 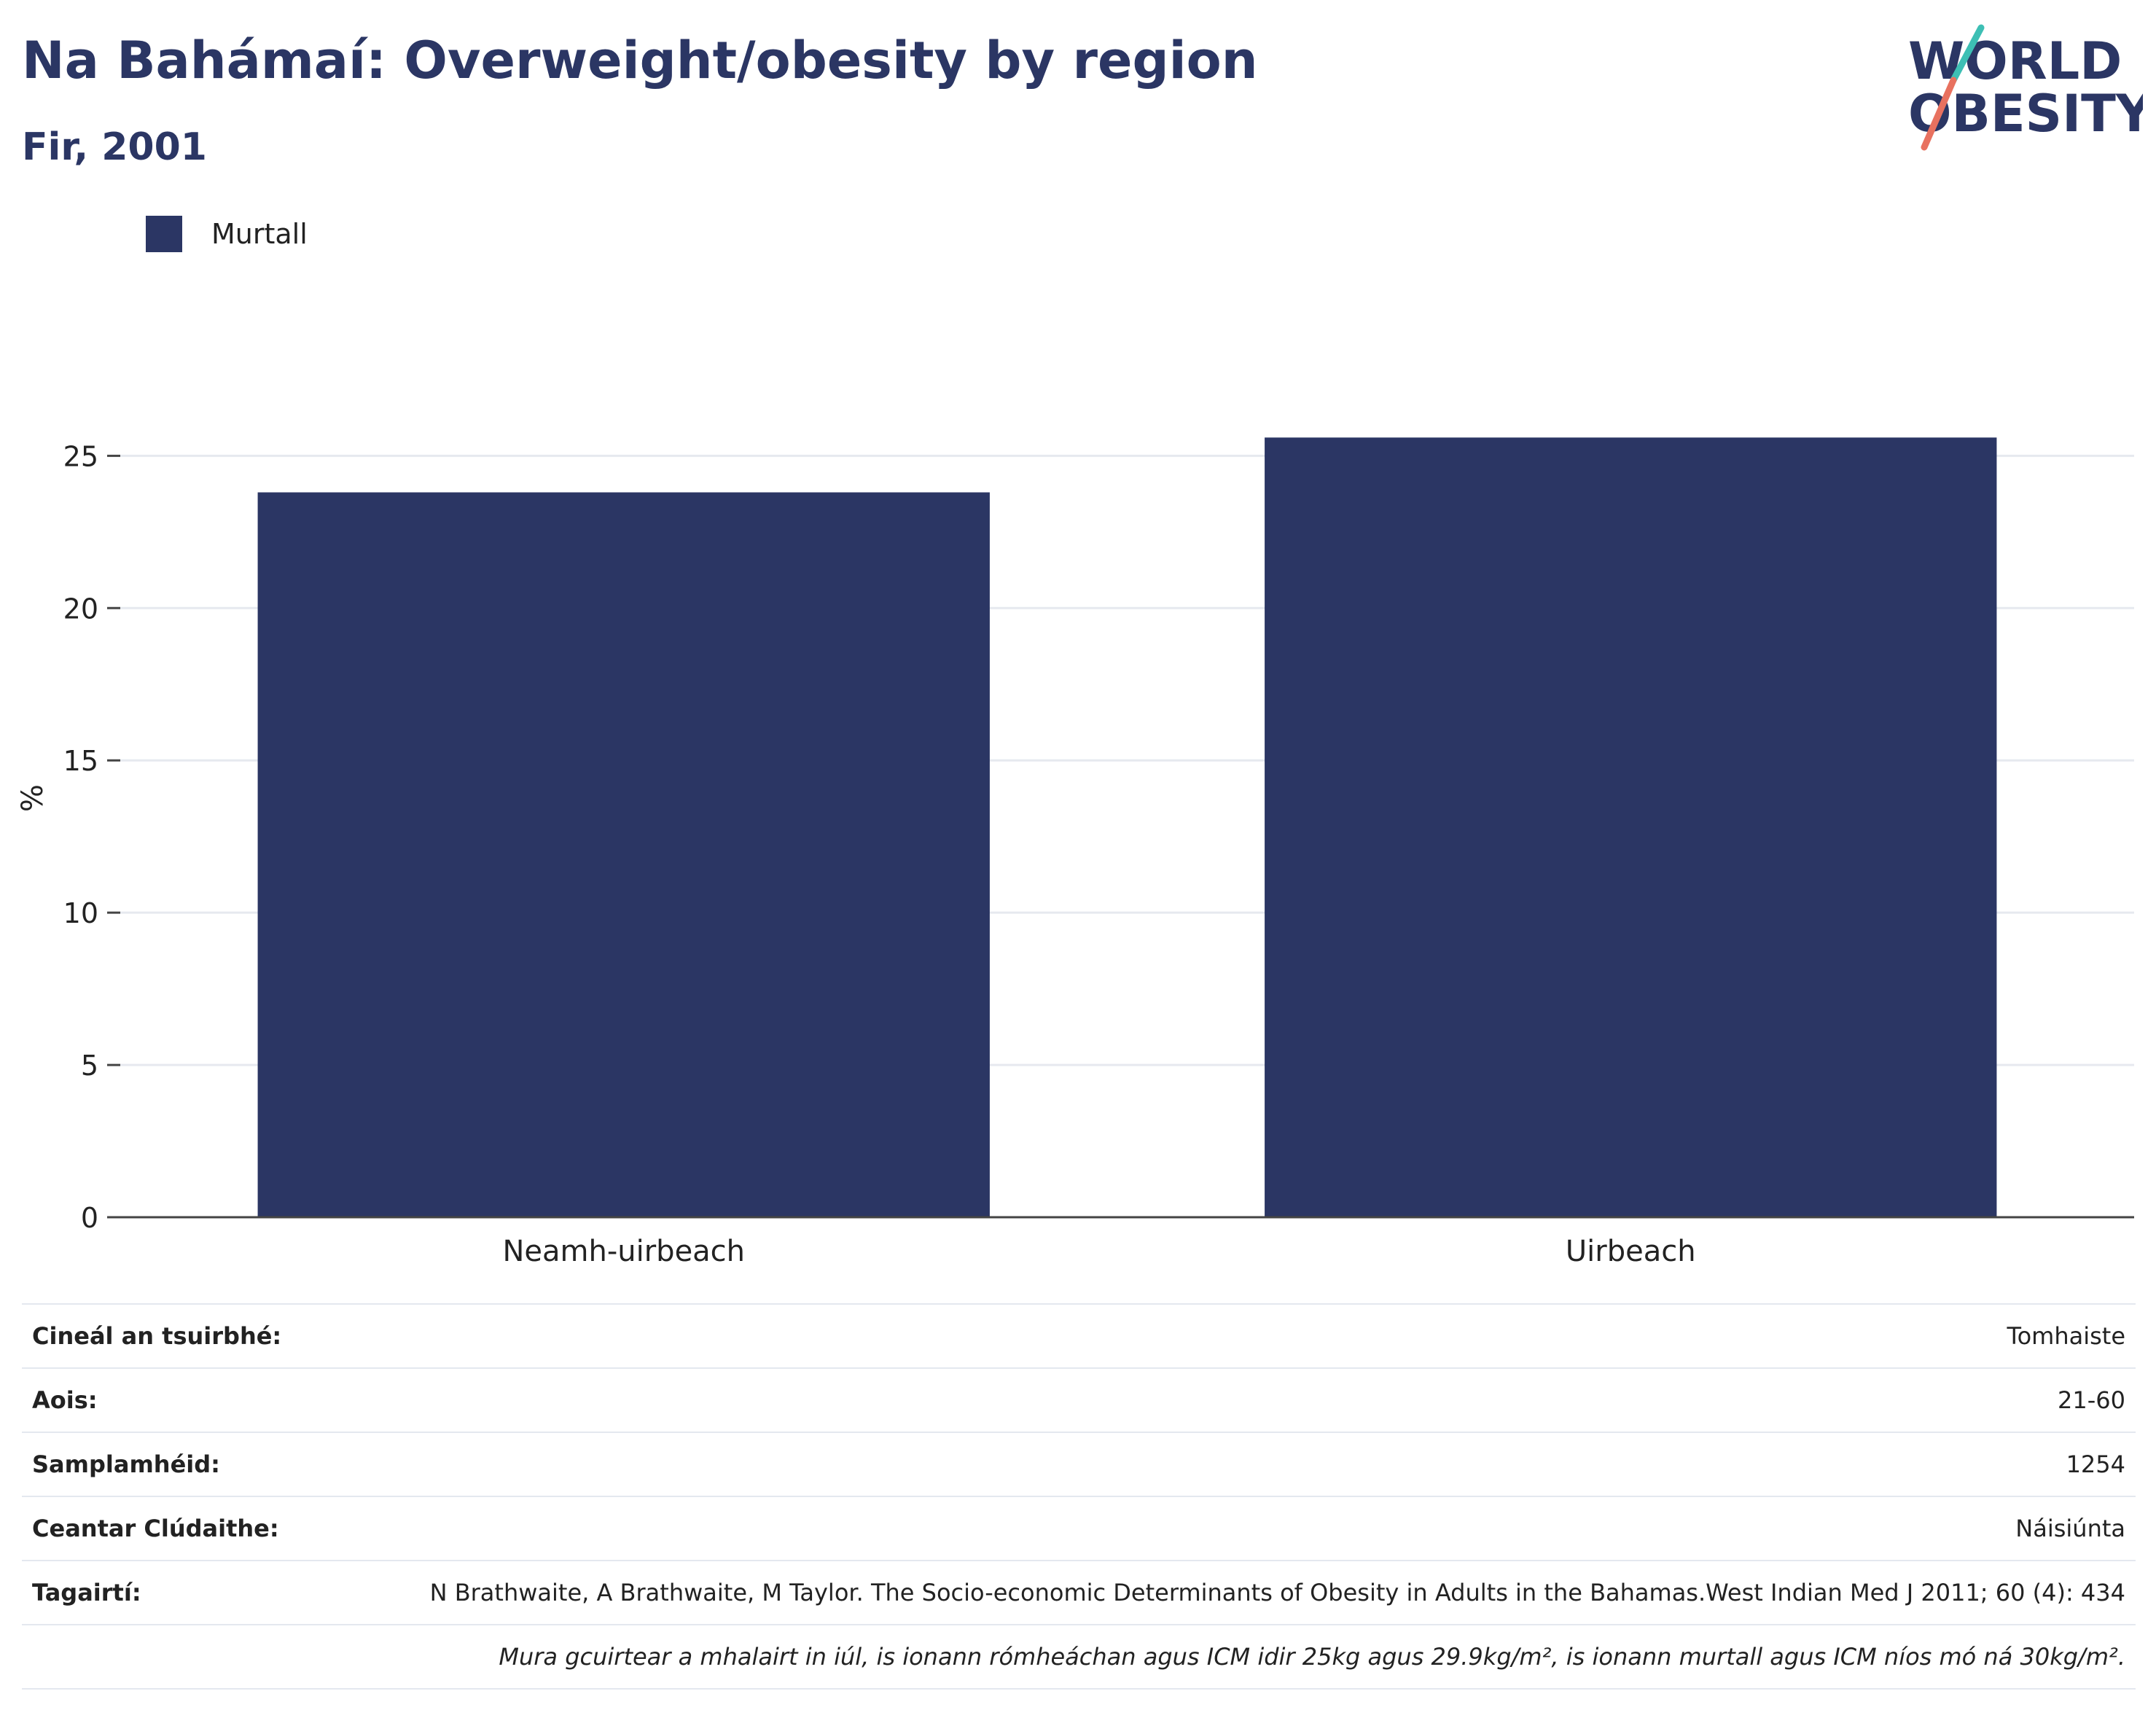 I want to click on y-tick-label: 20, so click(x=80, y=609).